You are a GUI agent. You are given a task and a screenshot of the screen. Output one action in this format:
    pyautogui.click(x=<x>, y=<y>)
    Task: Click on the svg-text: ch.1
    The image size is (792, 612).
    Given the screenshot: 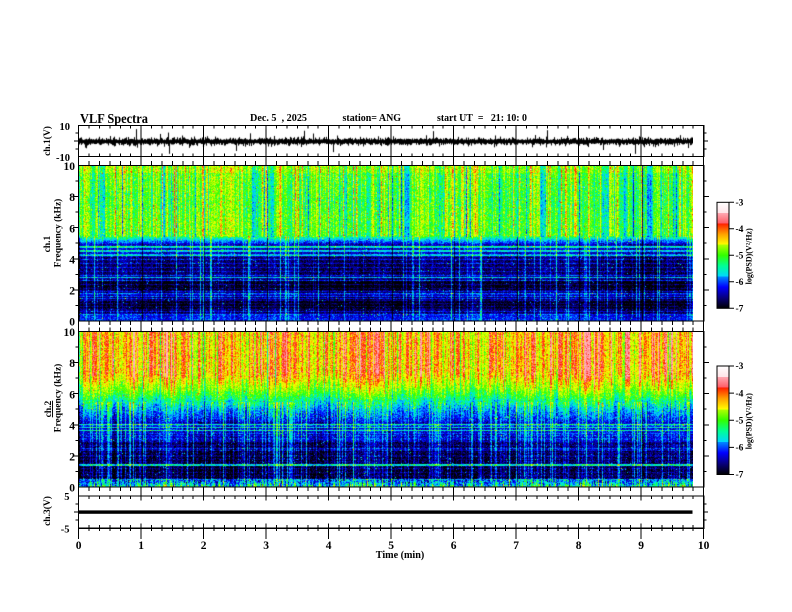 What is the action you would take?
    pyautogui.click(x=48, y=243)
    